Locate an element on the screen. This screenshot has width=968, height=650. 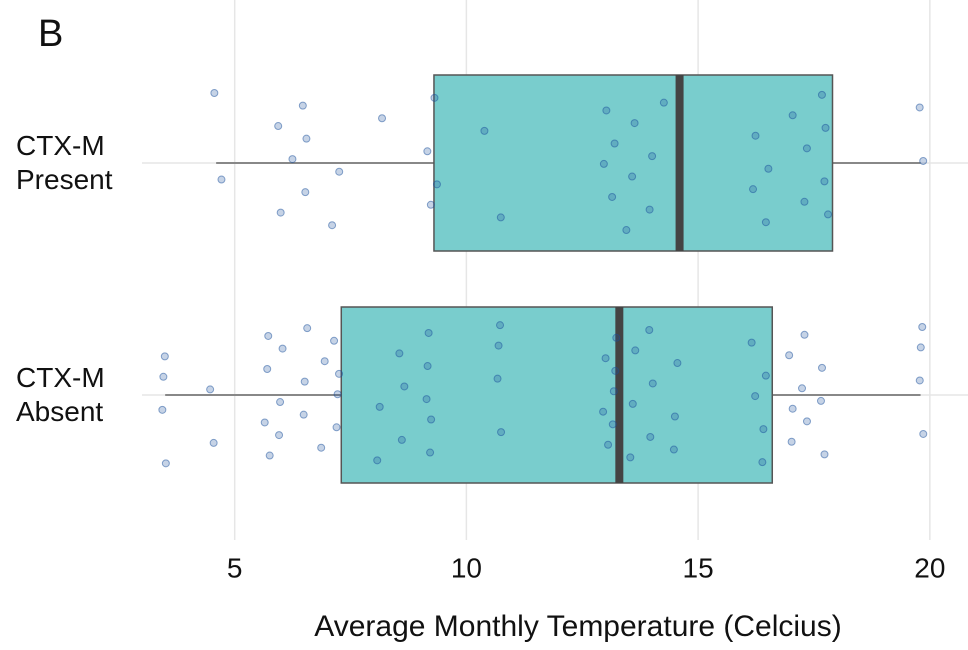
x-tick-label: 5 is located at coordinates (235, 567).